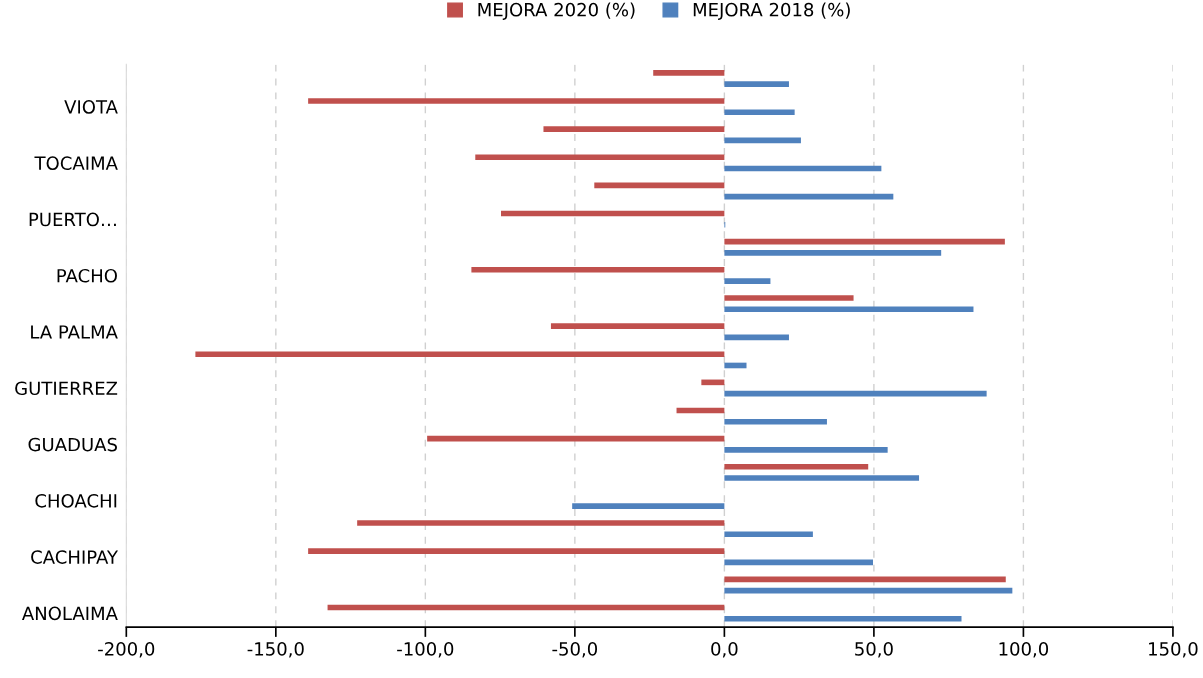 The image size is (1203, 678). What do you see at coordinates (425, 650) in the screenshot?
I see `x-tick-label: -100,0` at bounding box center [425, 650].